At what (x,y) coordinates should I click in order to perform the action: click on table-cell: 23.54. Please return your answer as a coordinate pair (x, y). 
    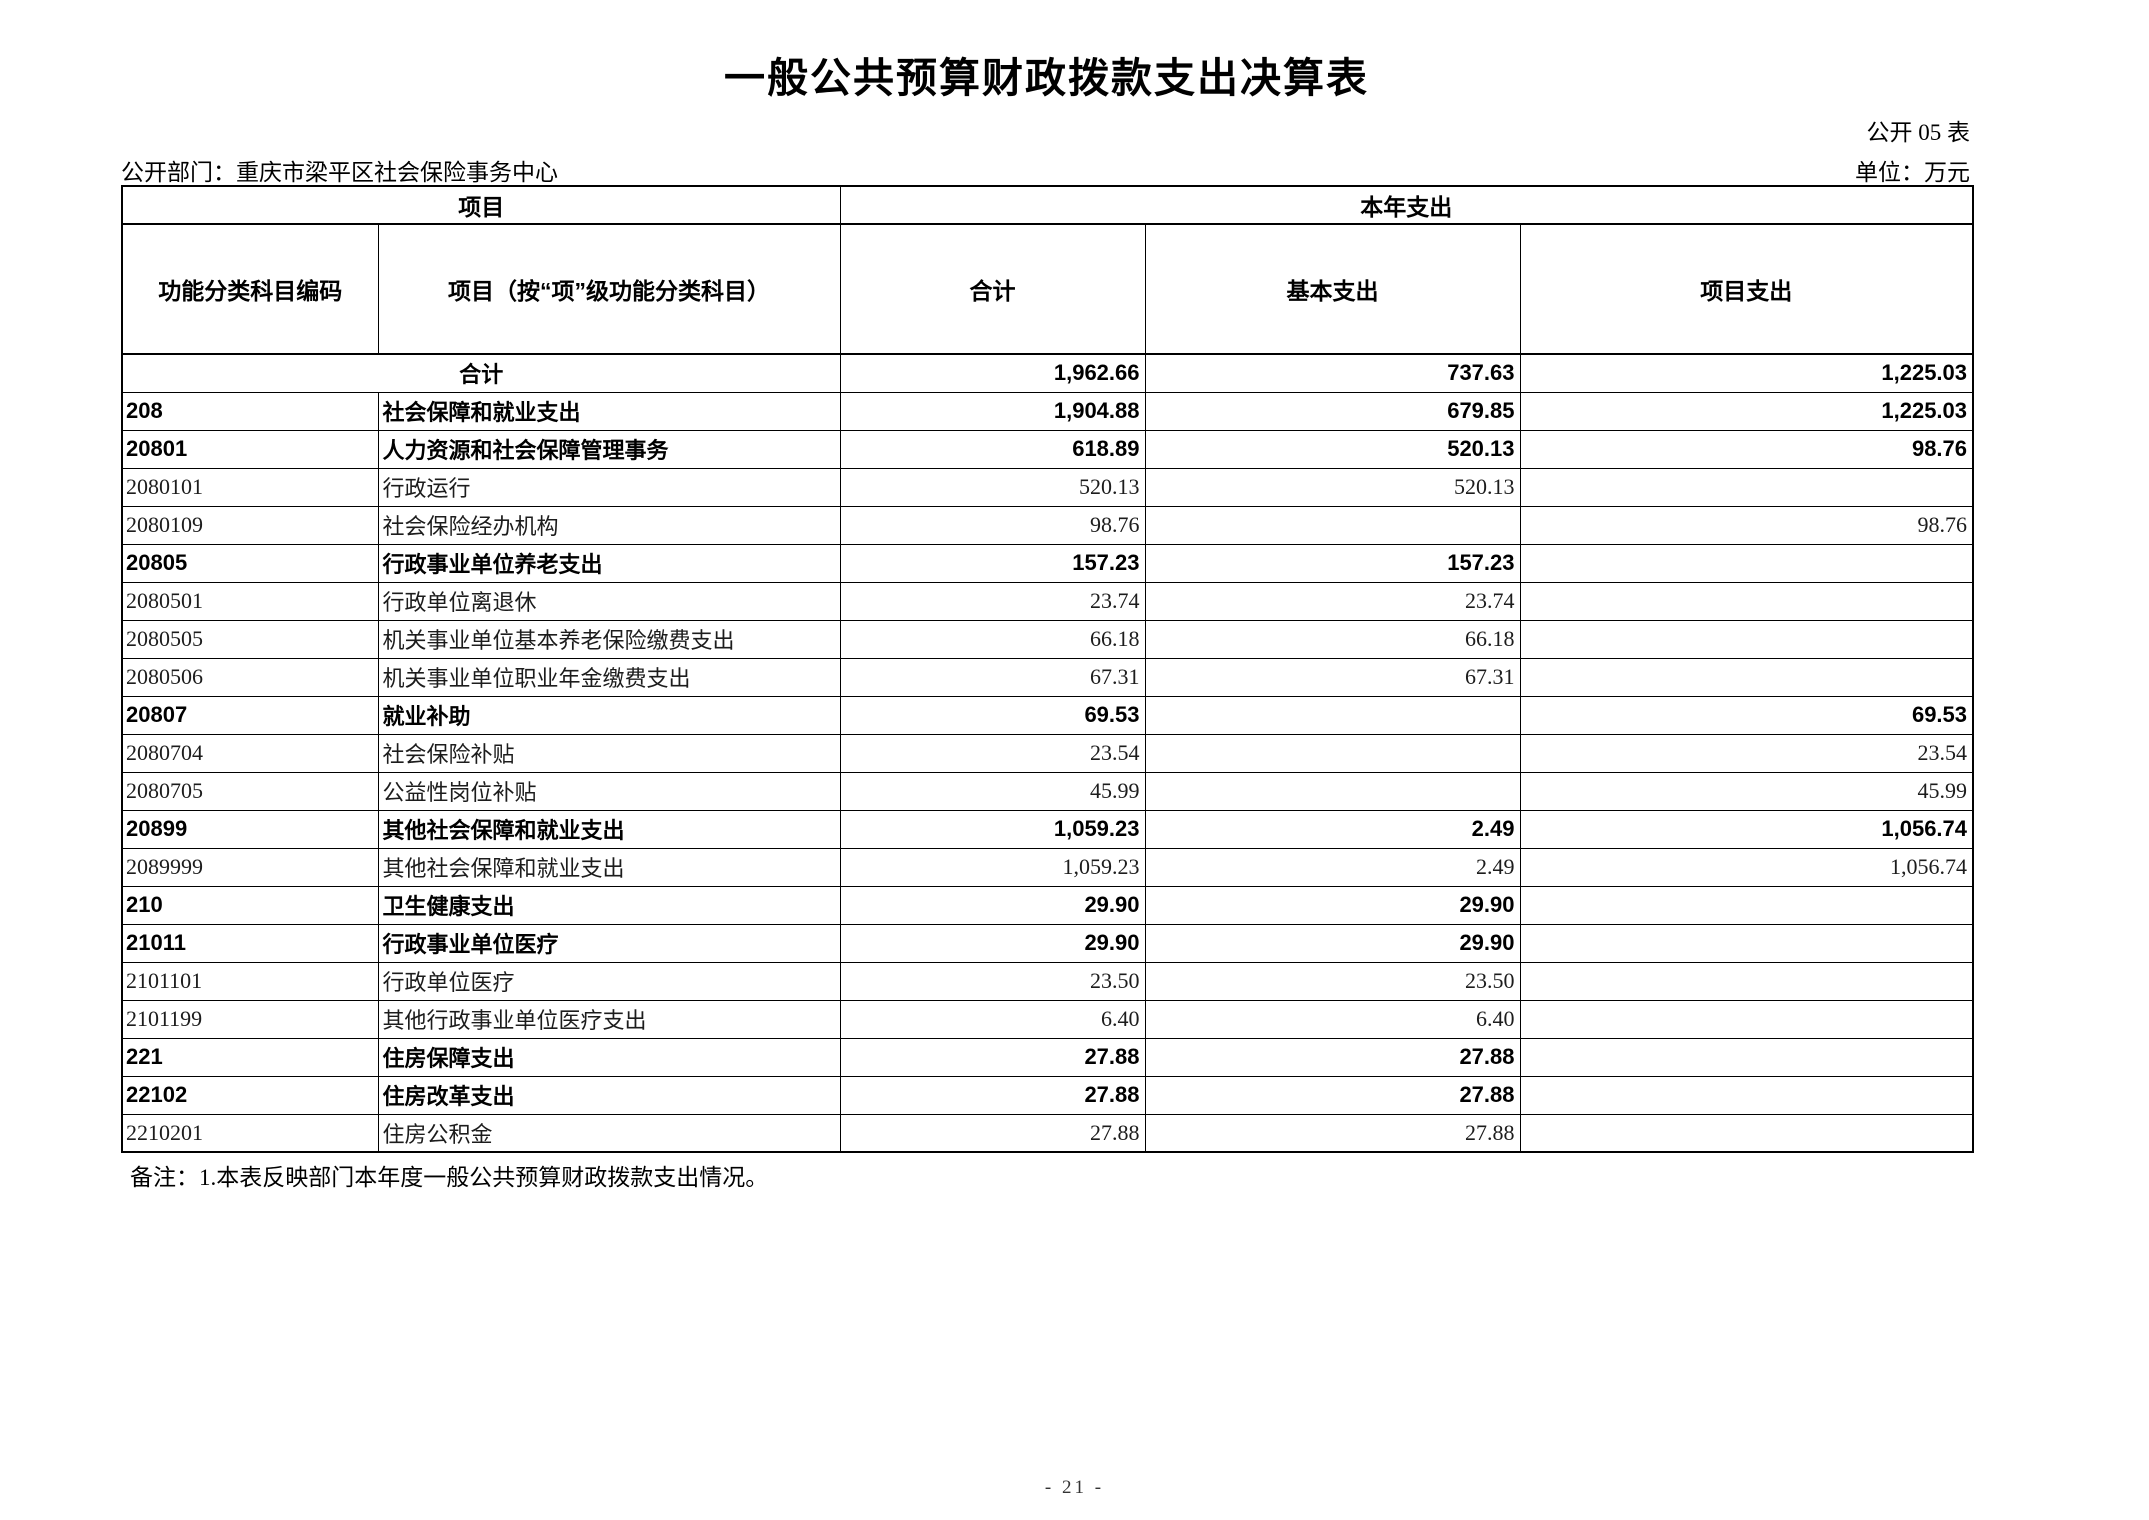
    Looking at the image, I should click on (992, 753).